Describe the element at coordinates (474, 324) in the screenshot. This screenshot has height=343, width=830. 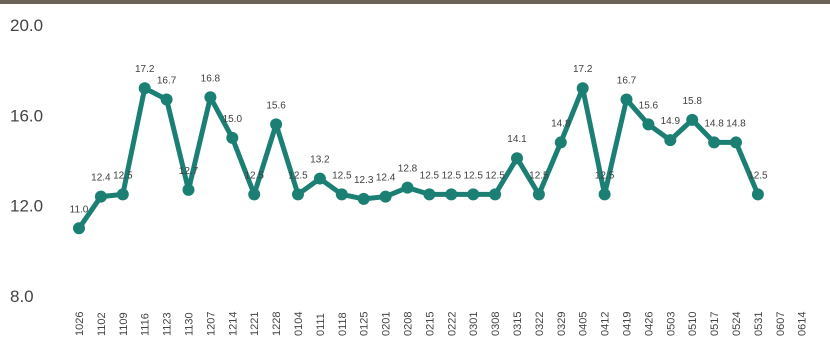
I see `x-tick-label: 0301` at that location.